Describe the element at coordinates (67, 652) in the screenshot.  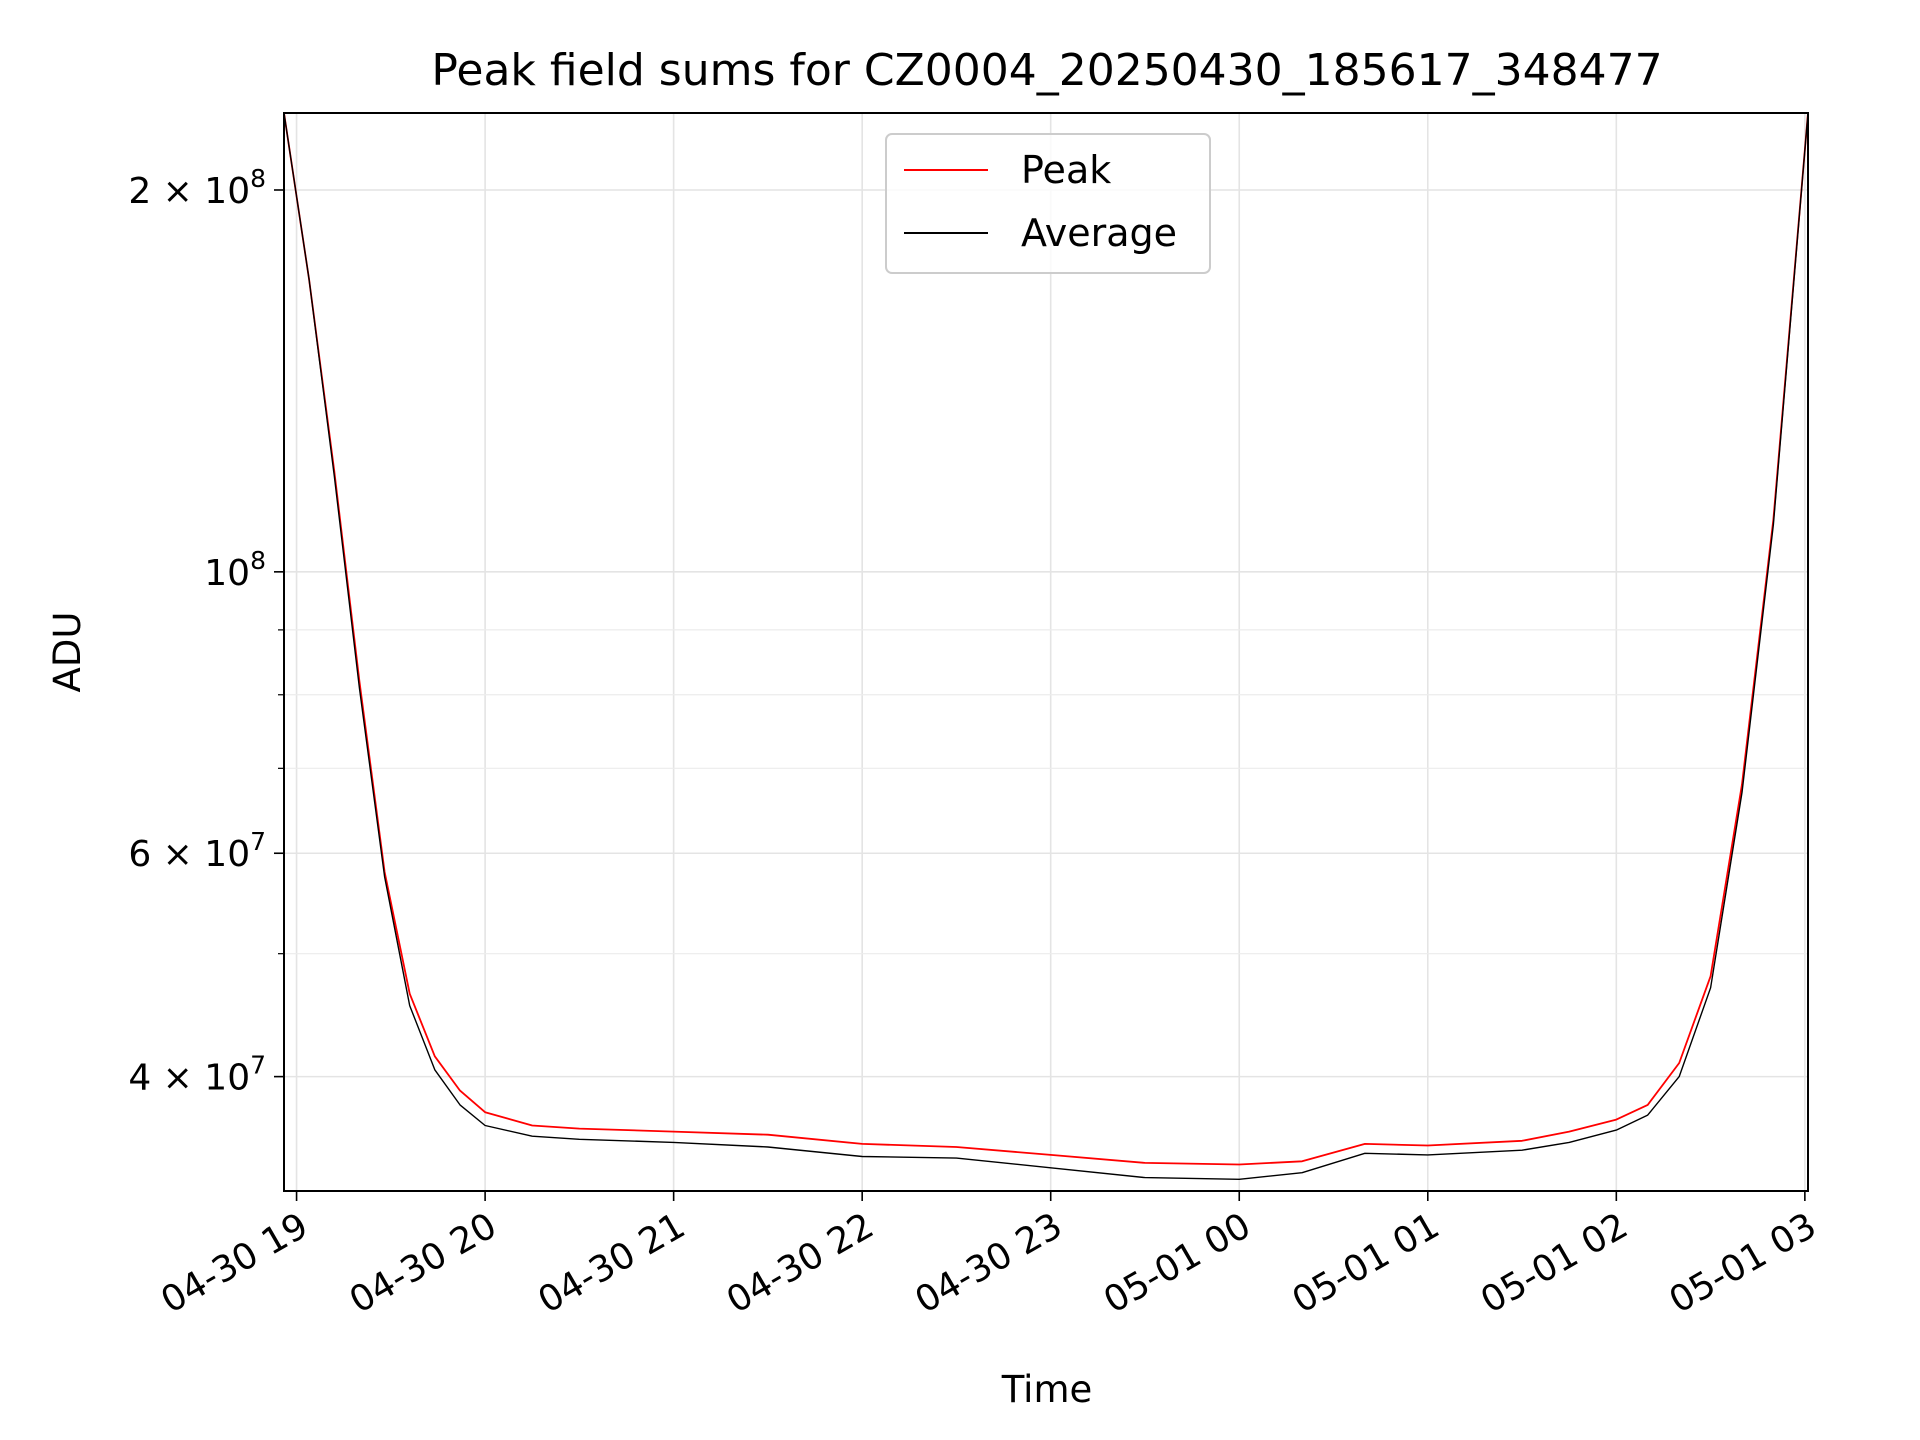
I see `y-axis-label: ADU` at that location.